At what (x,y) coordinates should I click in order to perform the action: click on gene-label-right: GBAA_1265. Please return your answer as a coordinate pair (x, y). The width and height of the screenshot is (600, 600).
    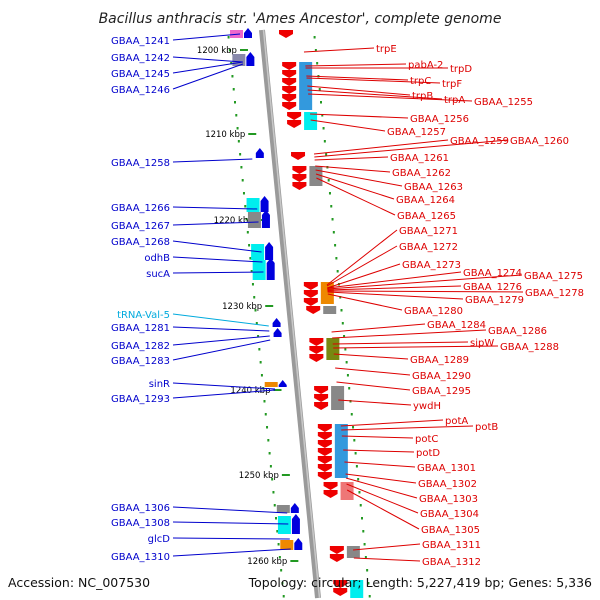
    Looking at the image, I should click on (426, 216).